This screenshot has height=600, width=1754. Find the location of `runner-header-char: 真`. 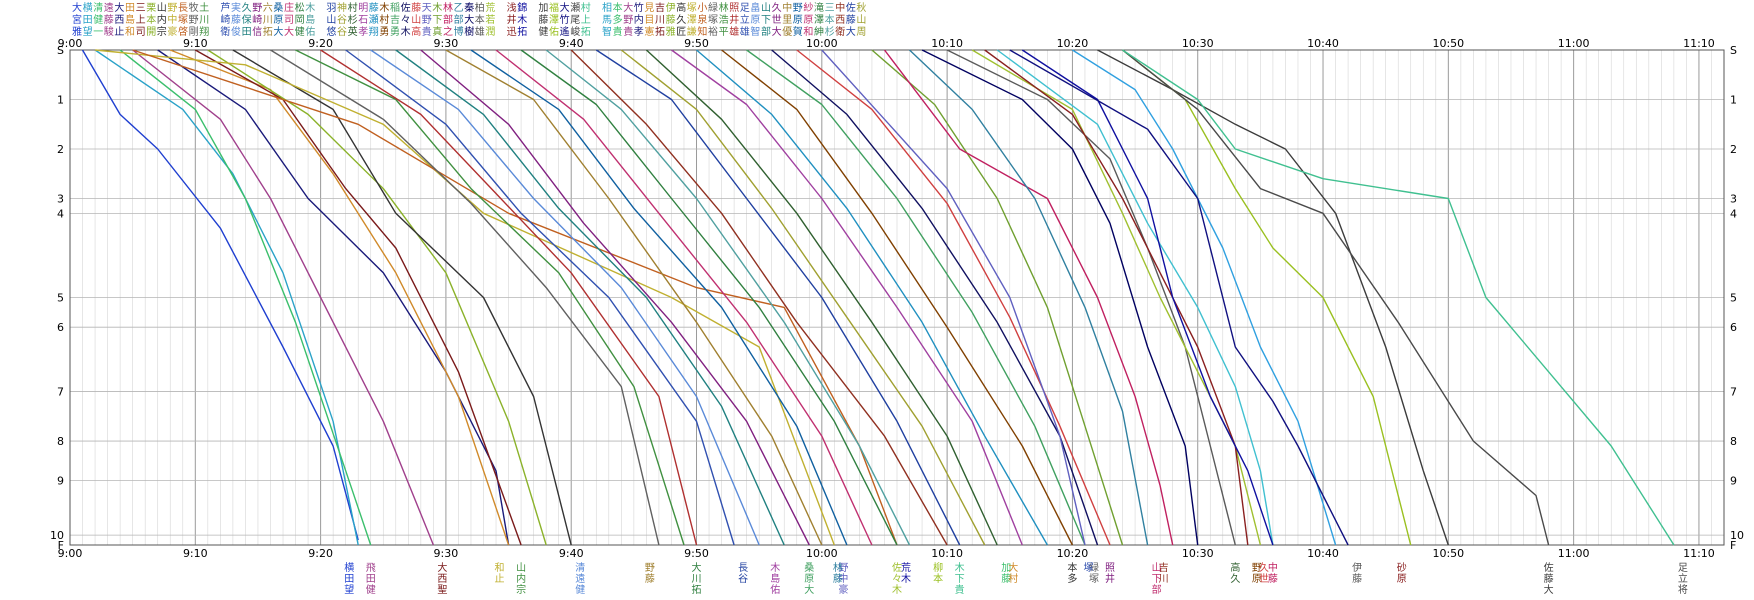

runner-header-char: 真 is located at coordinates (437, 31).